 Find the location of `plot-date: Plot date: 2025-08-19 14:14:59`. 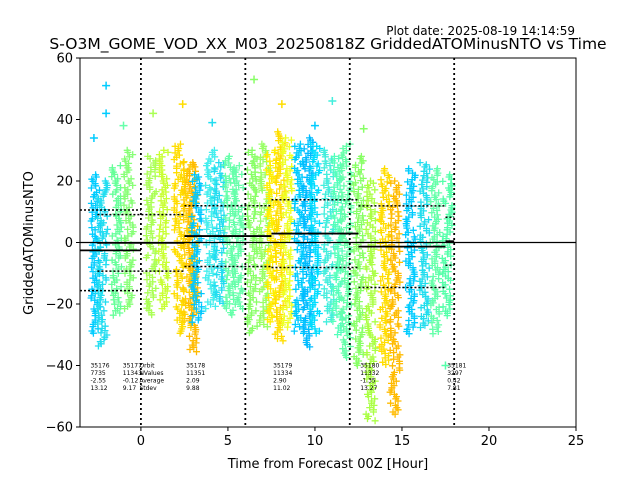

plot-date: Plot date: 2025-08-19 14:14:59 is located at coordinates (480, 31).